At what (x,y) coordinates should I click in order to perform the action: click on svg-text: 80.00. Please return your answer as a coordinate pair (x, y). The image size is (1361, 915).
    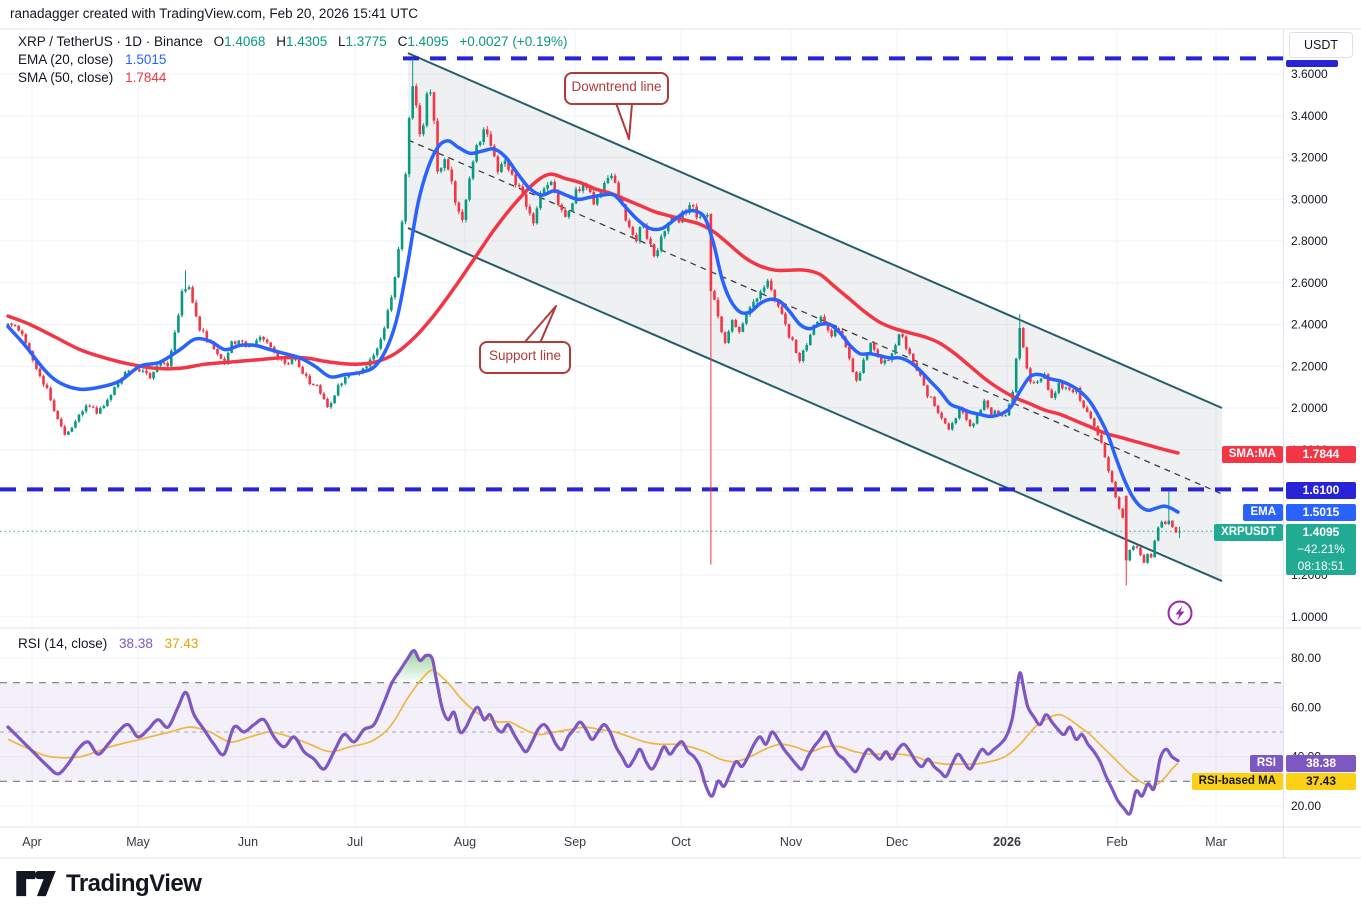
    Looking at the image, I should click on (1306, 658).